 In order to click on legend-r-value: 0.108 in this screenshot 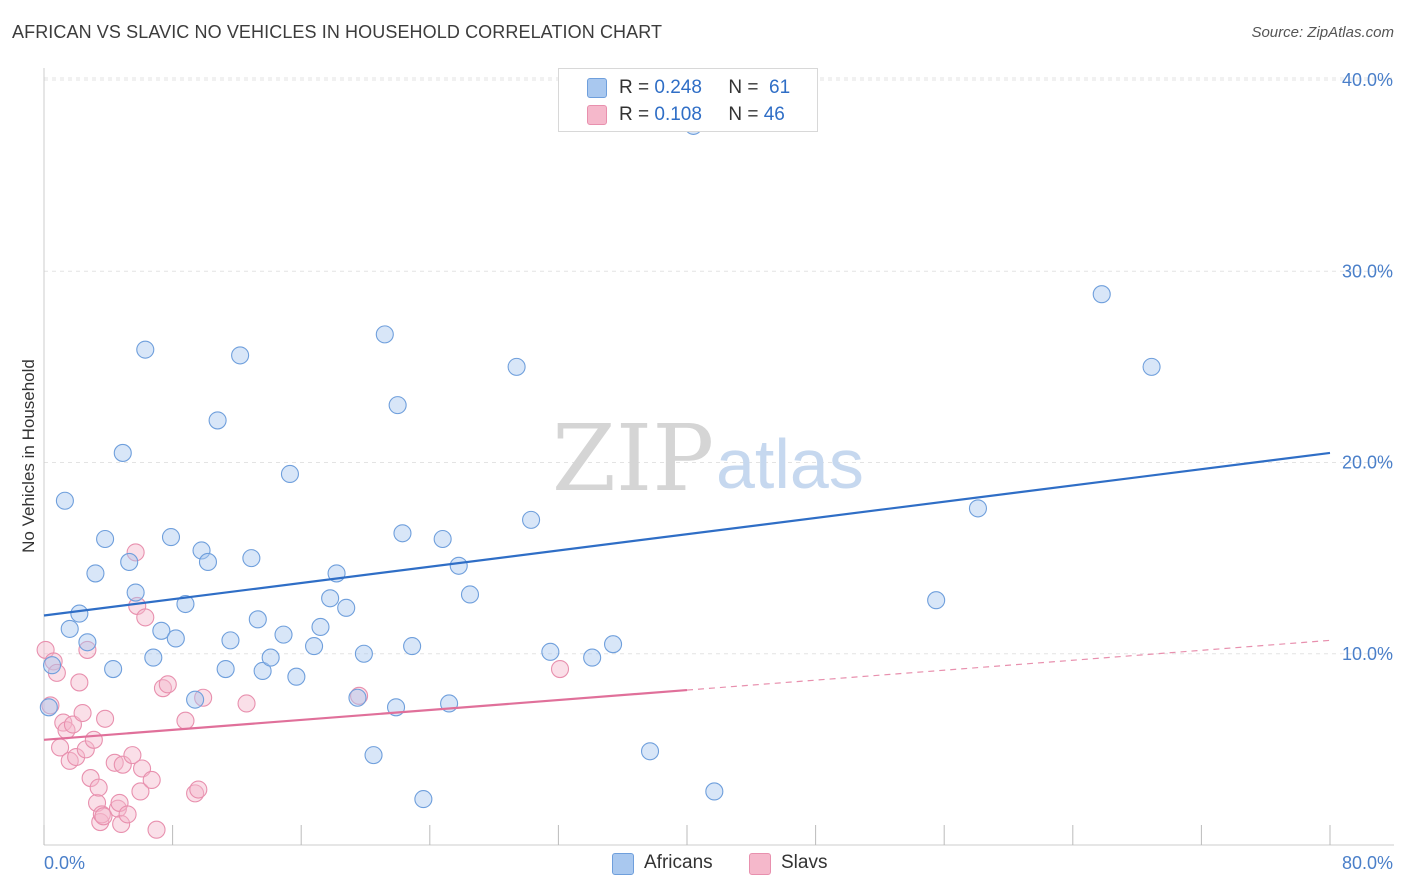, I will do `click(678, 114)`.